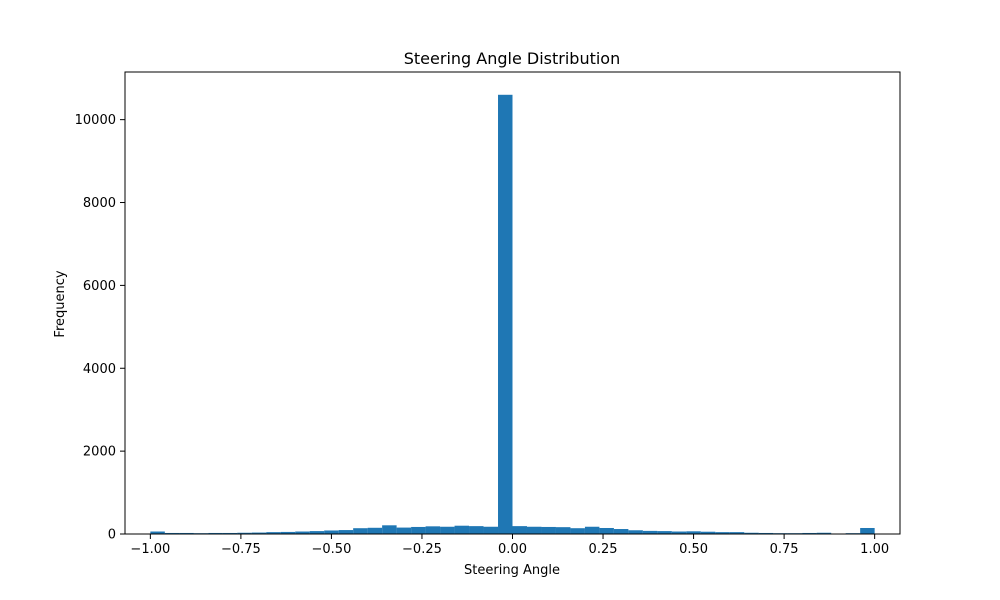 The image size is (1000, 600). Describe the element at coordinates (150, 549) in the screenshot. I see `x-tick-label: −1.00` at that location.